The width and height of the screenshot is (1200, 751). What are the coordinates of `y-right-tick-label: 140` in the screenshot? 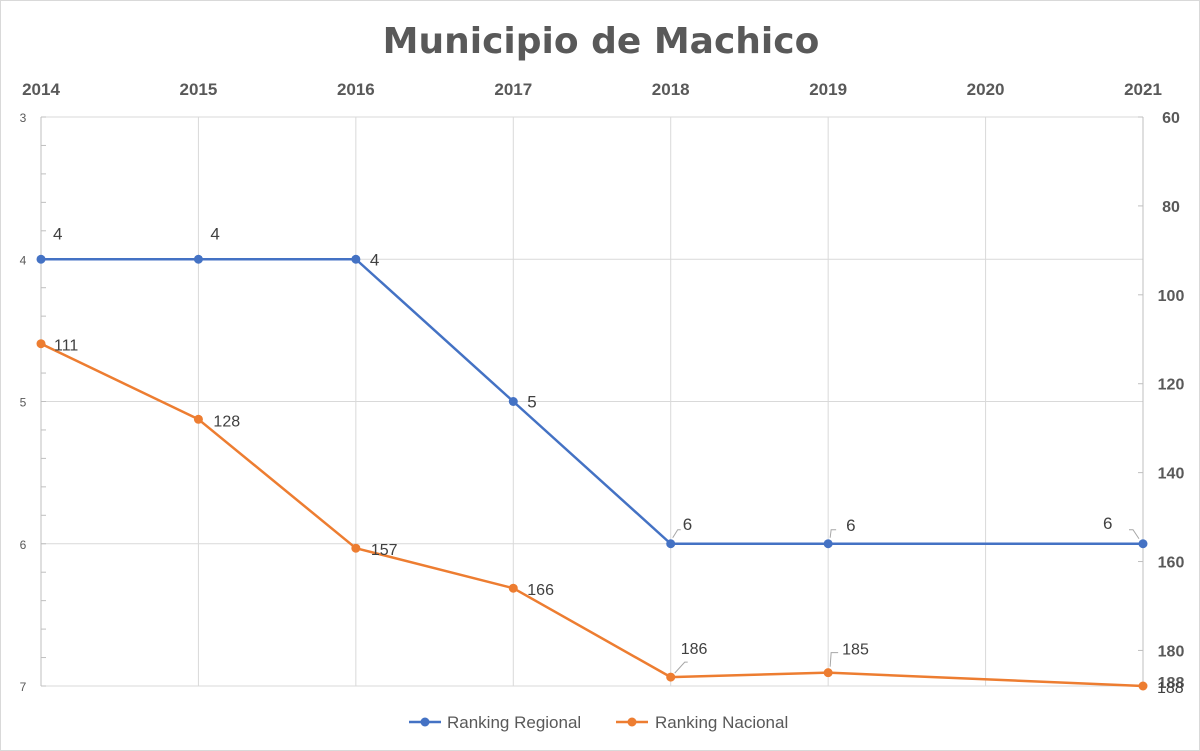 It's located at (1171, 474).